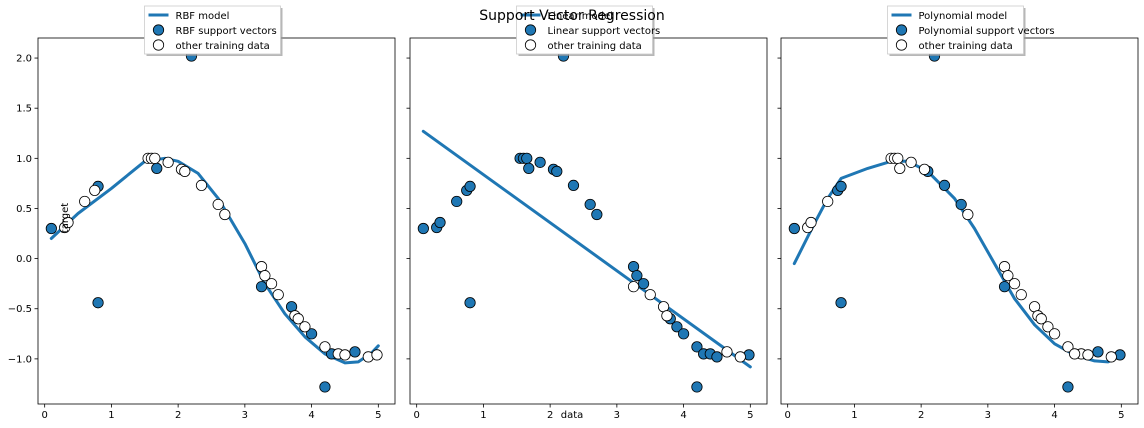  I want to click on legend-model-label: Linear model, so click(580, 16).